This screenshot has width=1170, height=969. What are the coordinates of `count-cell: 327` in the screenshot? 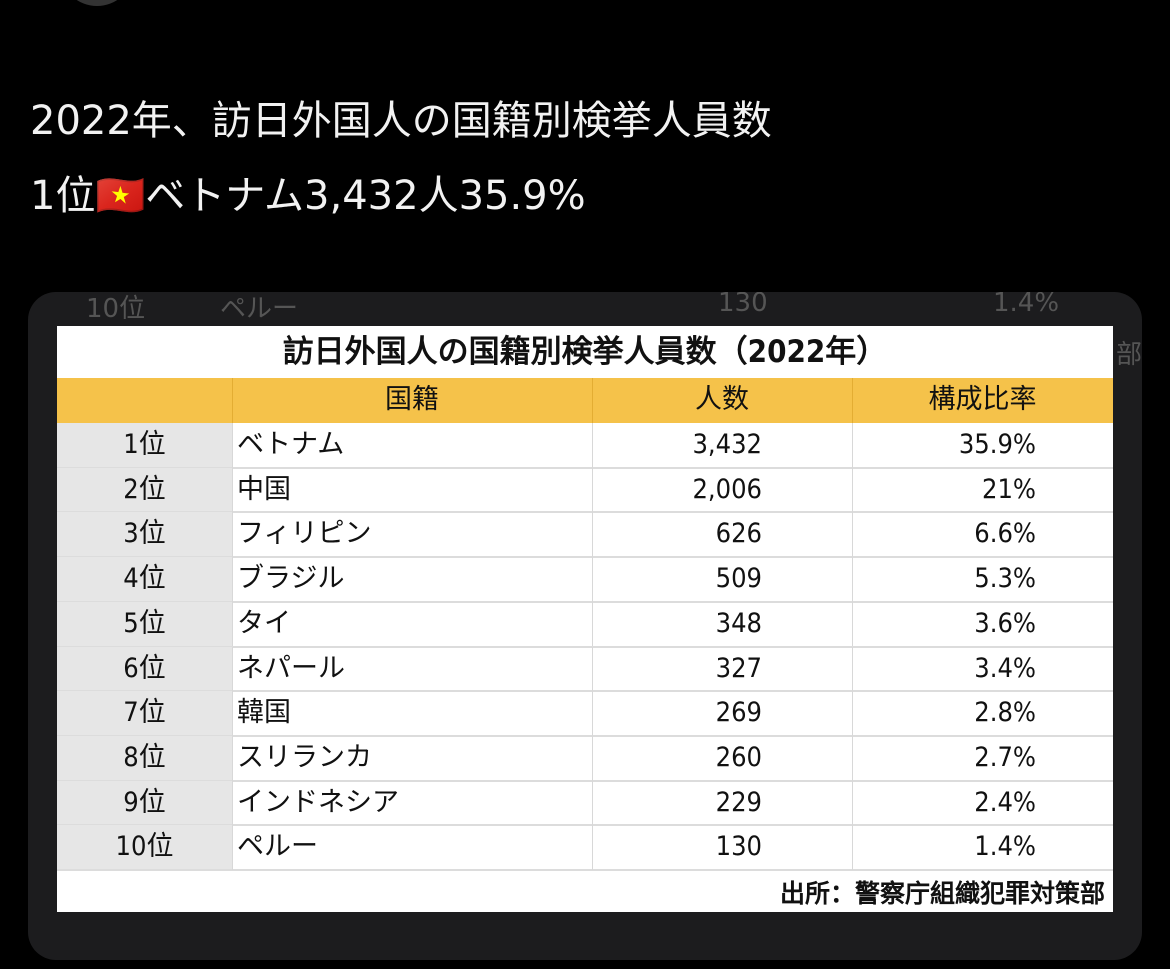 It's located at (738, 668).